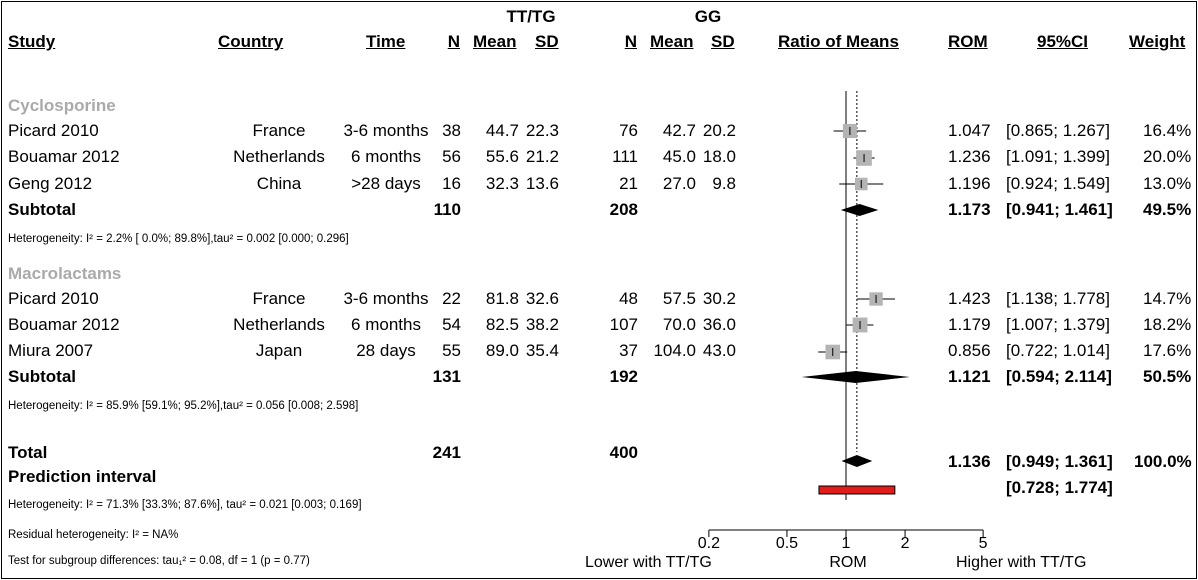  I want to click on header-rom: ROM, so click(968, 41).